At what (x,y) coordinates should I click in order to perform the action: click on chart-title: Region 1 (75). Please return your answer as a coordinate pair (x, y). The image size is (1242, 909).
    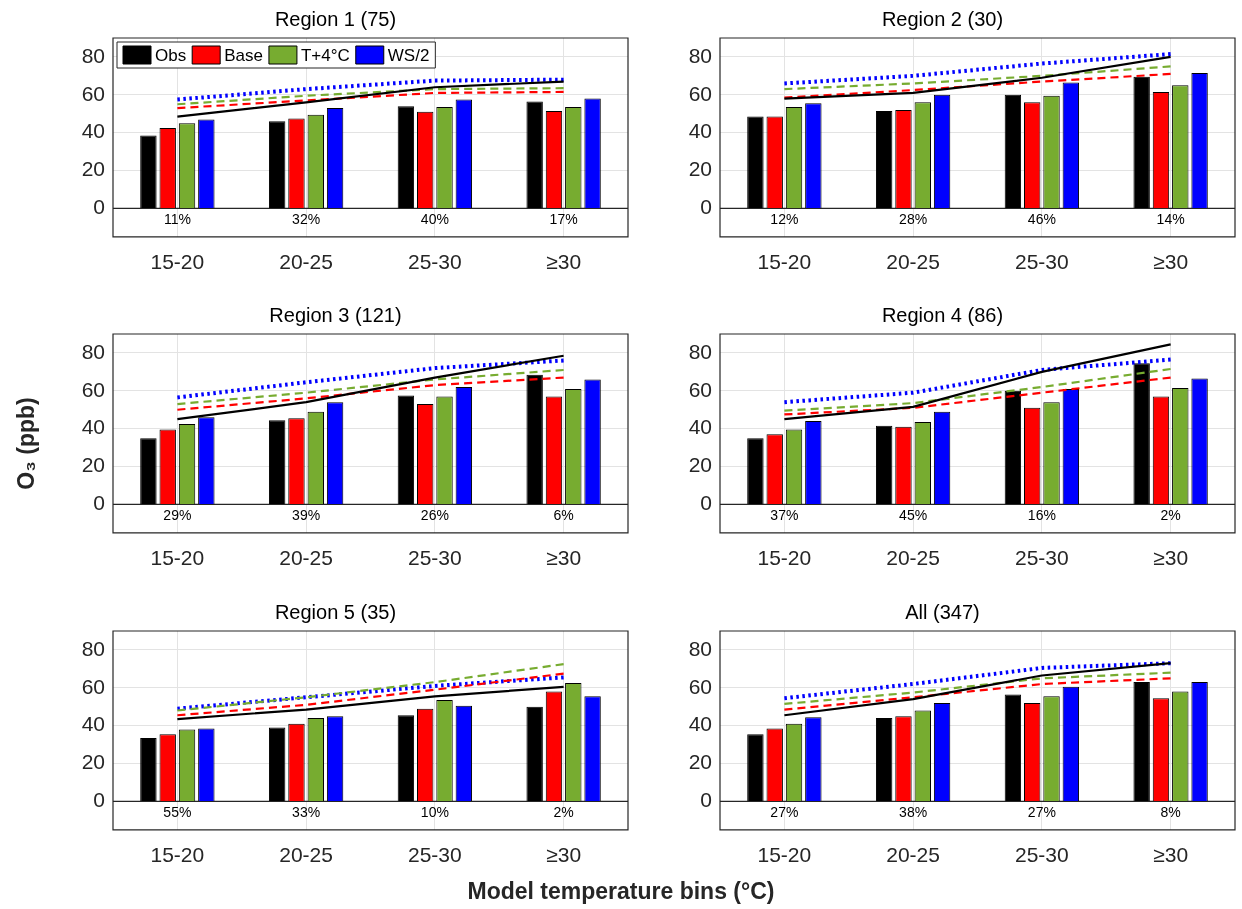
    Looking at the image, I should click on (335, 18).